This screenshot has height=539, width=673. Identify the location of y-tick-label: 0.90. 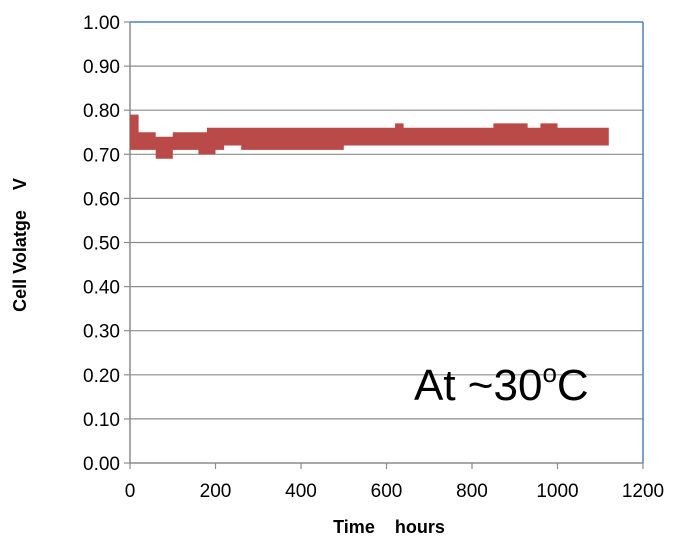
(101, 67).